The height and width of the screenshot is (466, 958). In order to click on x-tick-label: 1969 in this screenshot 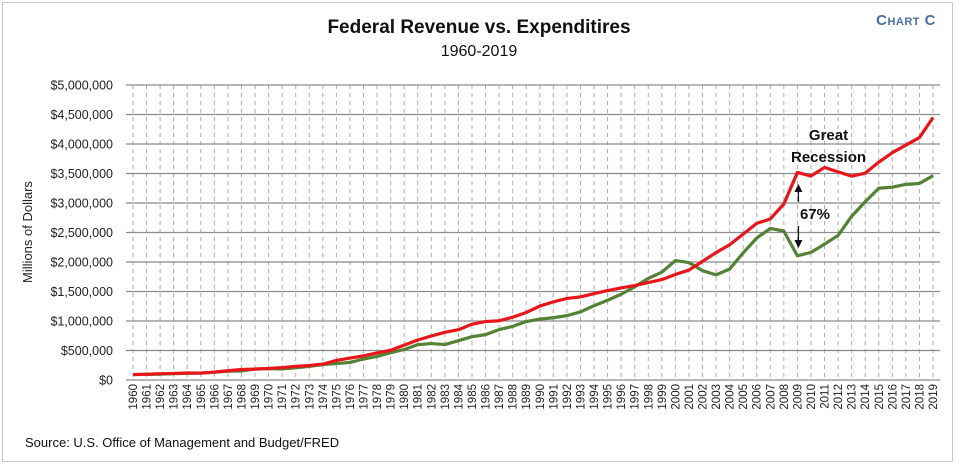, I will do `click(256, 397)`.